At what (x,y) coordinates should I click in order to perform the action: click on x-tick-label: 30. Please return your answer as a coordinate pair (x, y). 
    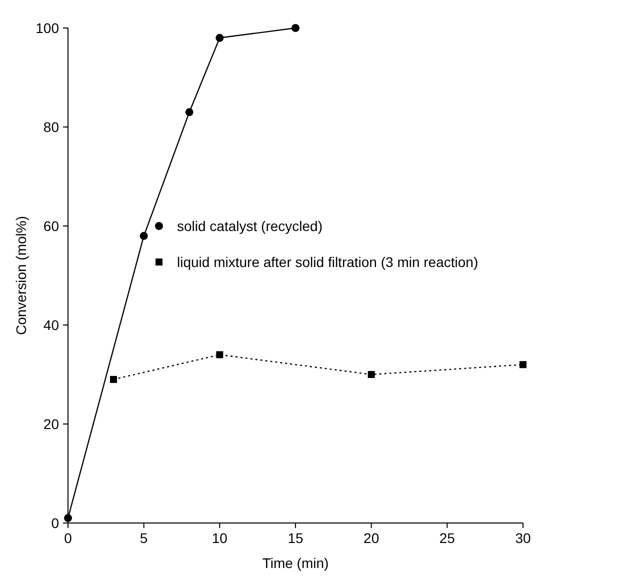
    Looking at the image, I should click on (523, 538).